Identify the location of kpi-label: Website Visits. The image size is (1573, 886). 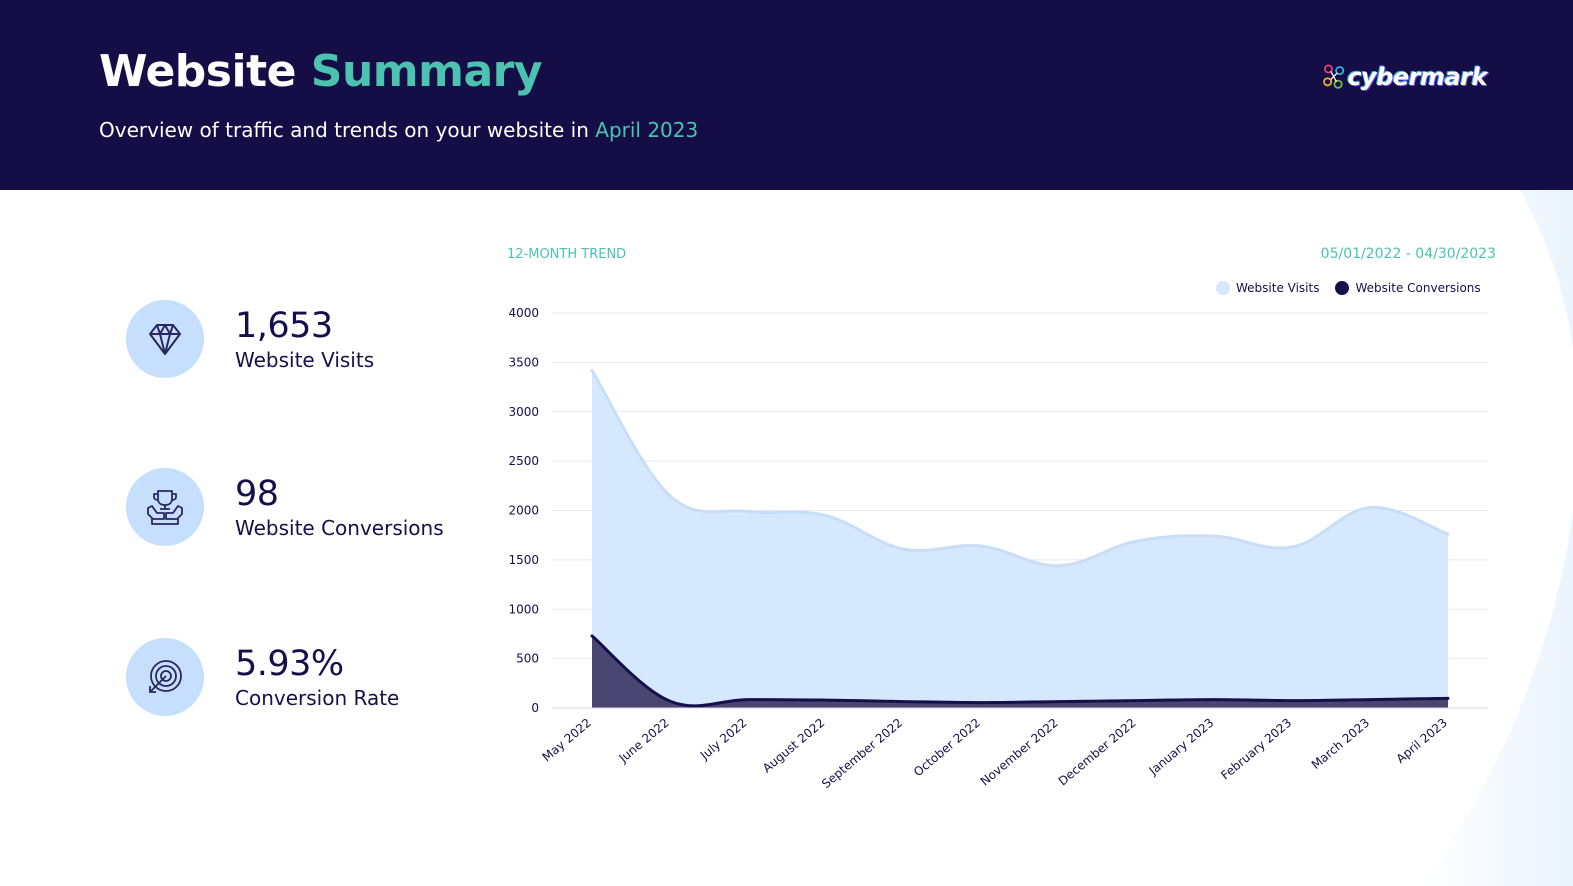
(305, 360).